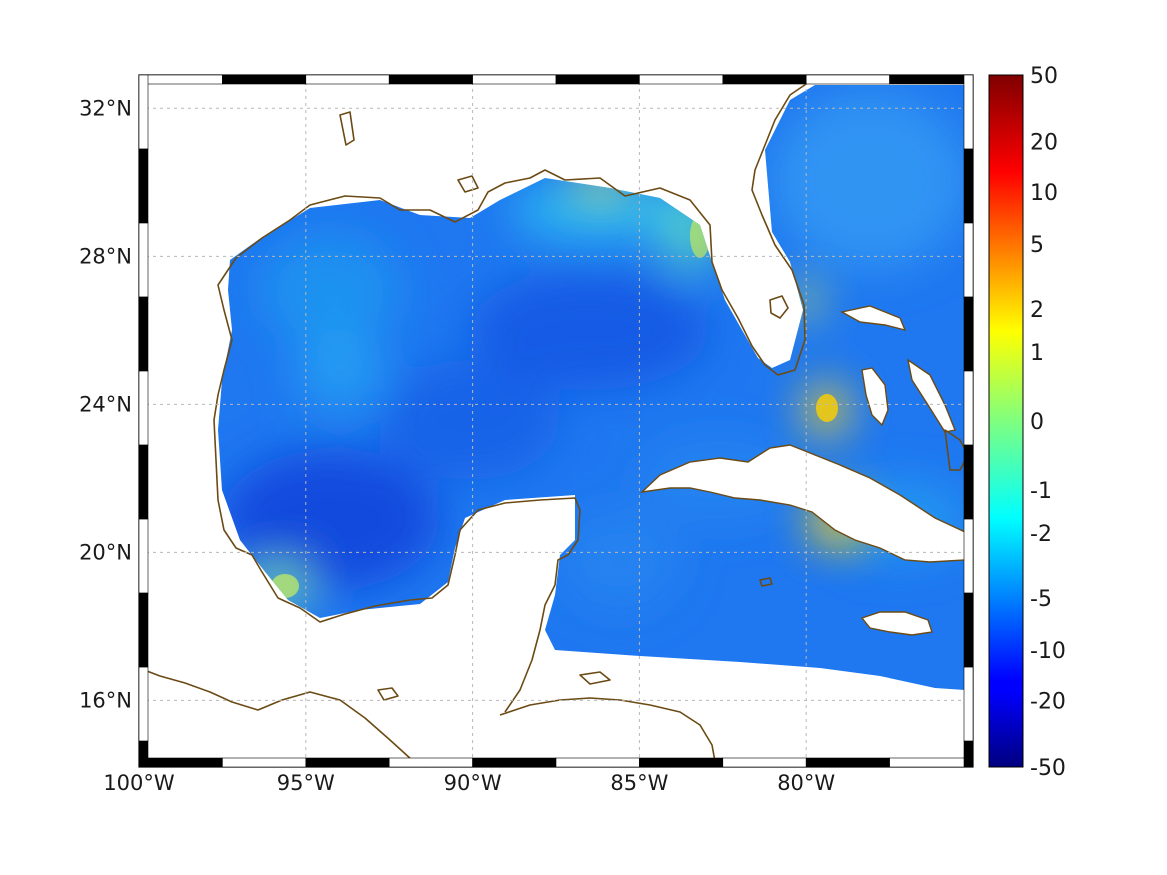 The image size is (1167, 875). I want to click on colorbar-label-8: -2, so click(1041, 534).